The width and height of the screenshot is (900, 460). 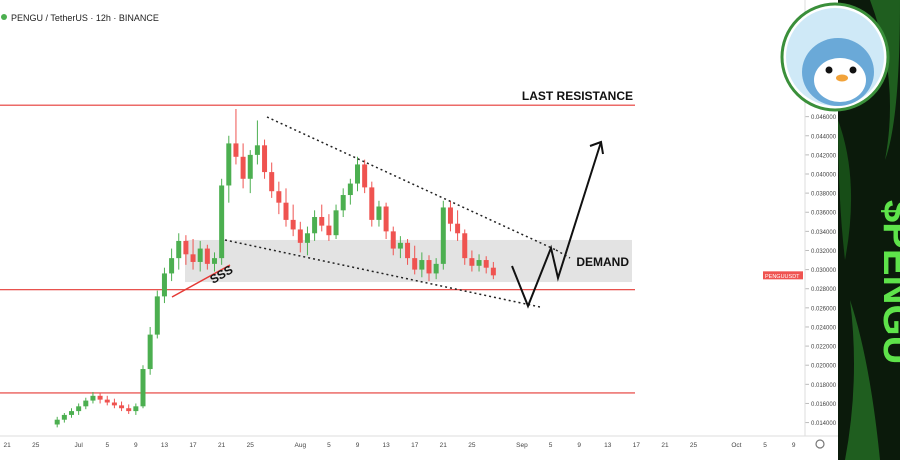 I want to click on y-tick-label: 0.014000, so click(x=824, y=424).